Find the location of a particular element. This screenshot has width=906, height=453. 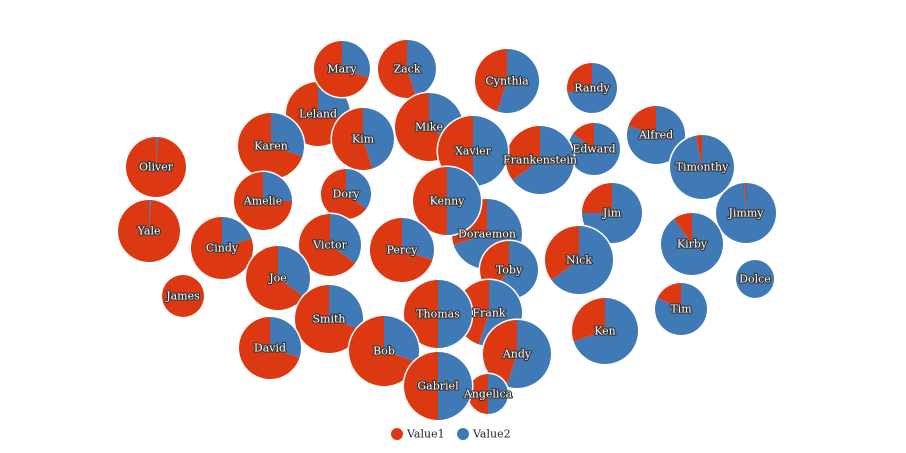

node-kenny is located at coordinates (447, 201).